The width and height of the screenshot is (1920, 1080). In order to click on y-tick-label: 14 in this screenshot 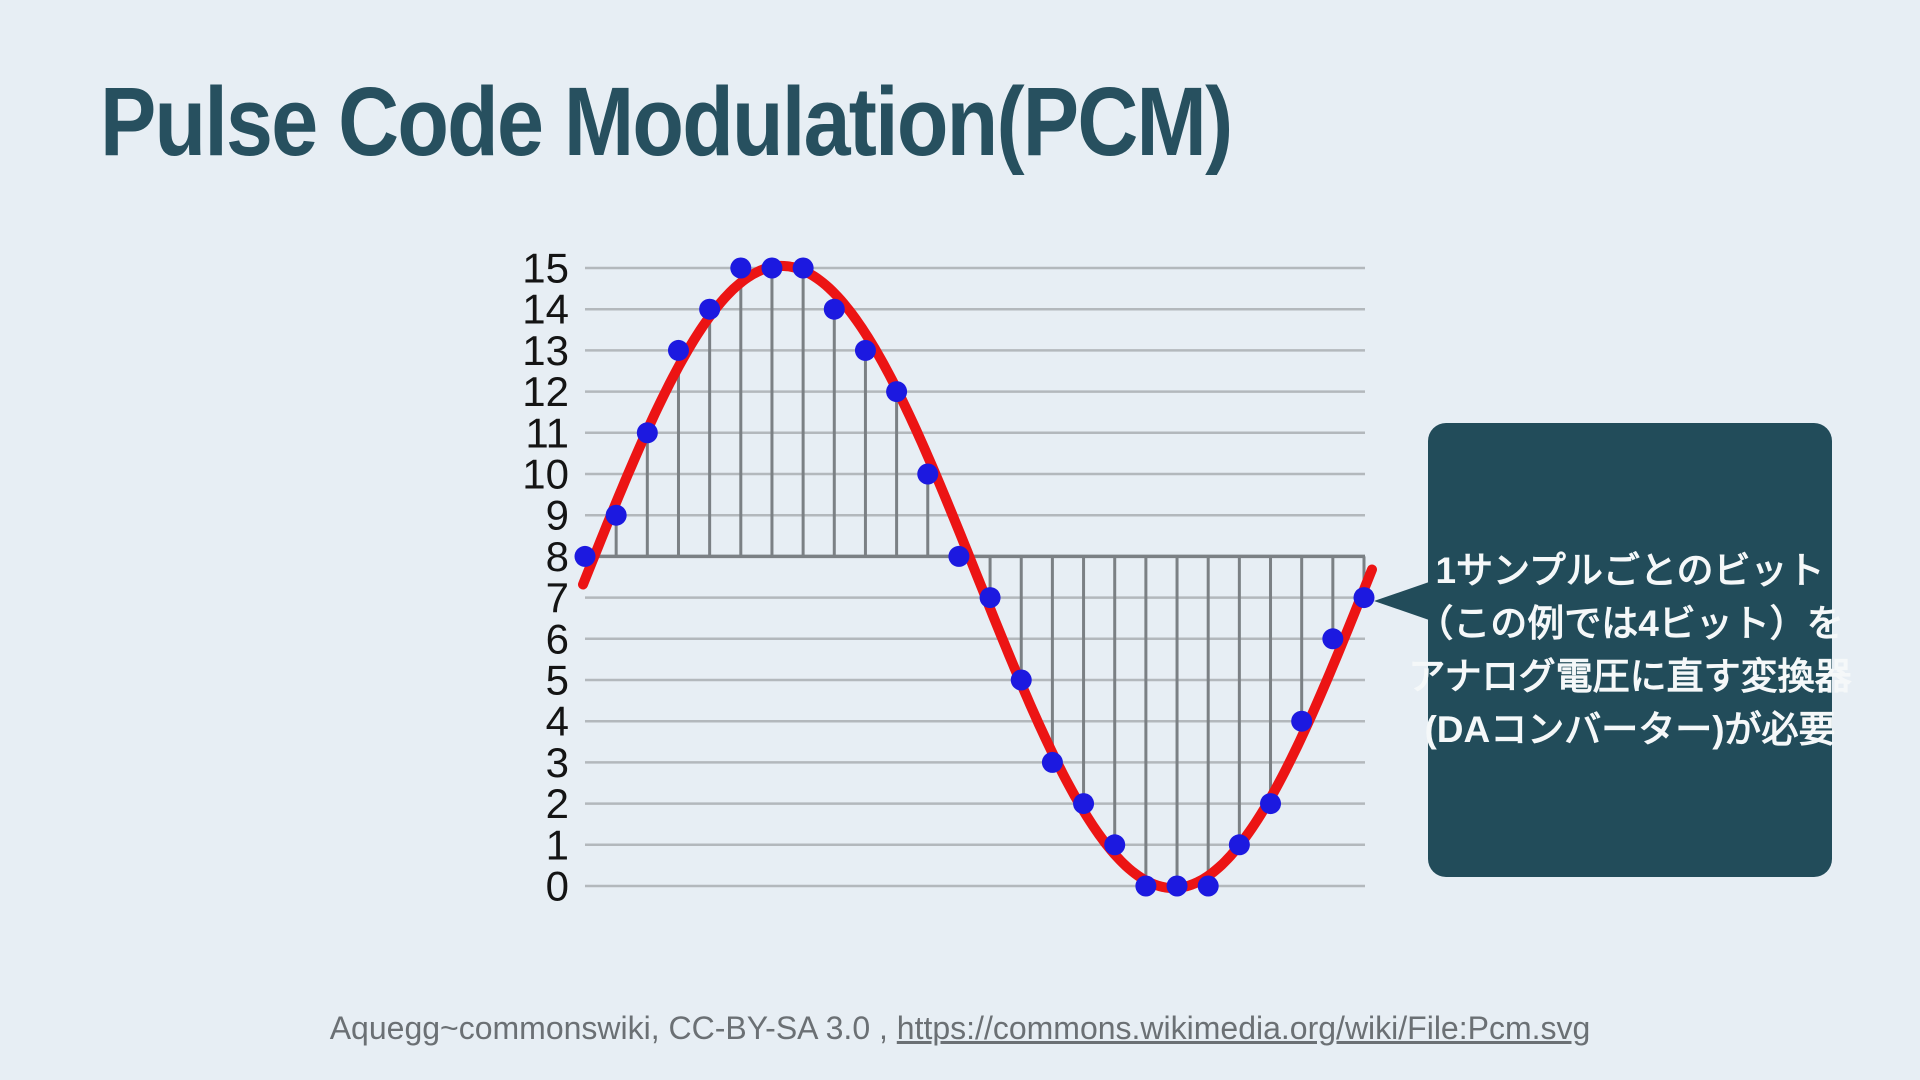, I will do `click(545, 309)`.